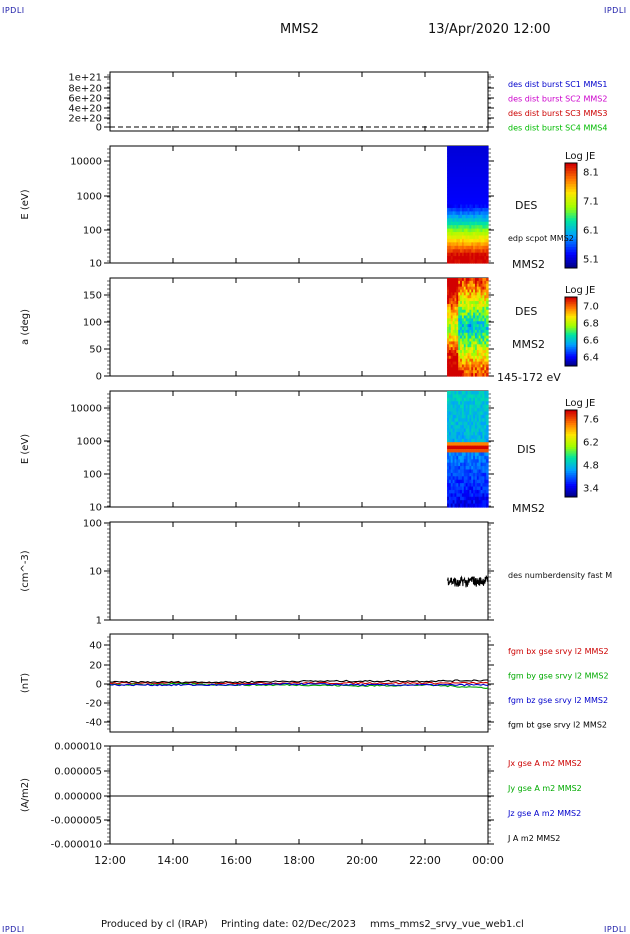  What do you see at coordinates (541, 238) in the screenshot?
I see `panel-2-label: edp scpot MMS2` at bounding box center [541, 238].